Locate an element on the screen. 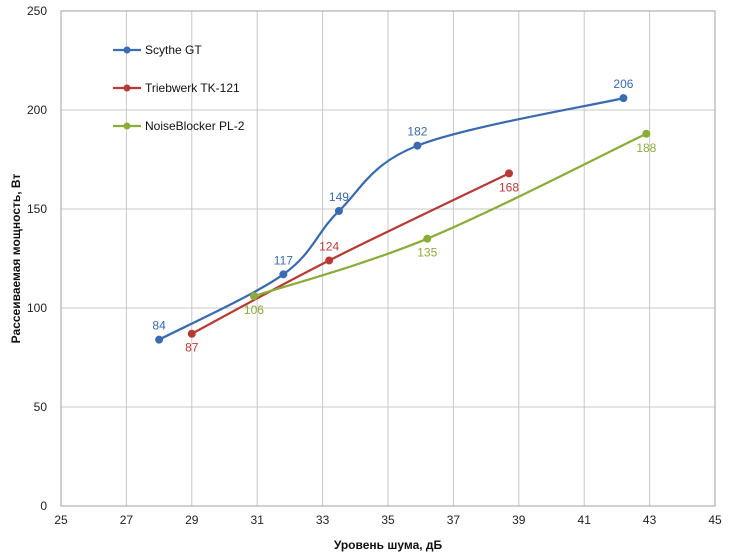 Image resolution: width=730 pixels, height=554 pixels. legend-label: Triebwerk TK-121 is located at coordinates (192, 88).